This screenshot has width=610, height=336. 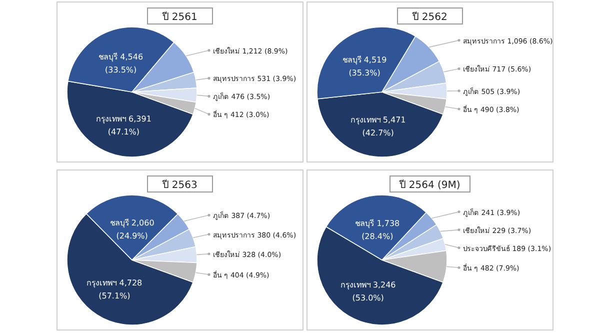 I want to click on slice-label: กรุงเทพฯ 6,391 (47.1%), so click(x=124, y=125).